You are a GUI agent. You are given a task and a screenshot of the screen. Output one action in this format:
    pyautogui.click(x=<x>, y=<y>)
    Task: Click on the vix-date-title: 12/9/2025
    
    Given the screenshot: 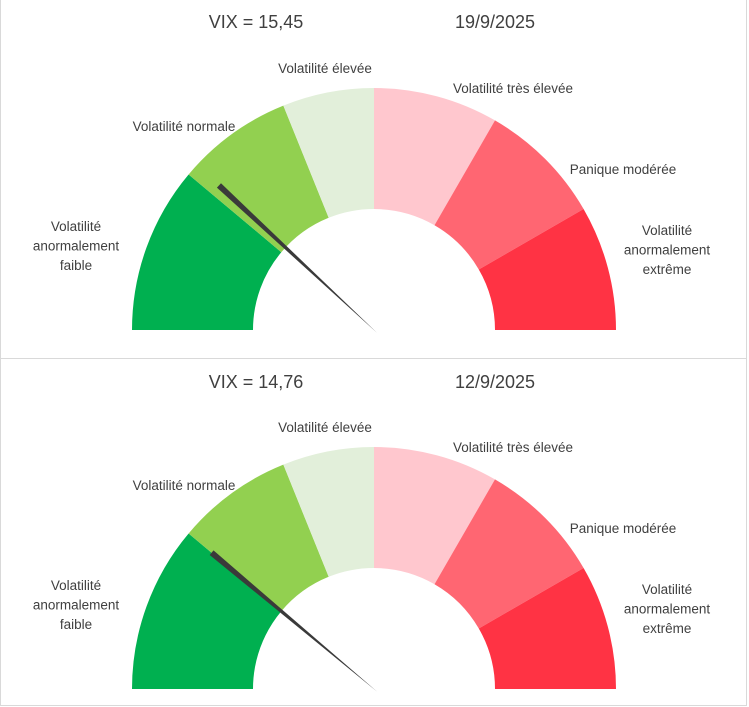 What is the action you would take?
    pyautogui.click(x=495, y=382)
    